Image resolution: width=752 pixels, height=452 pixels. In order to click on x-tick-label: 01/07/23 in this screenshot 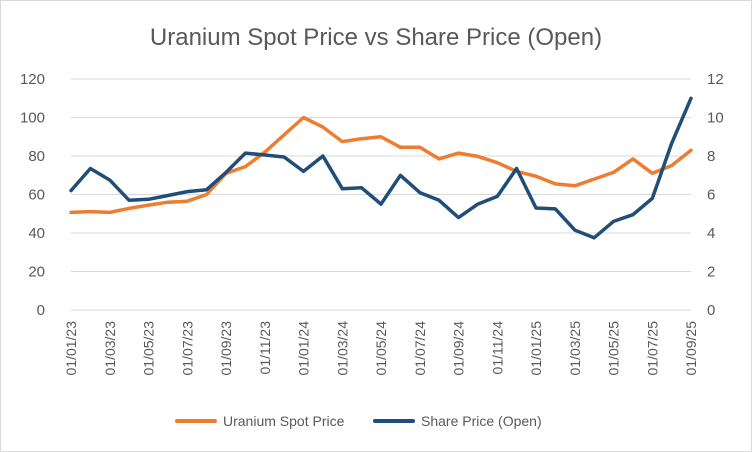, I will do `click(187, 348)`.